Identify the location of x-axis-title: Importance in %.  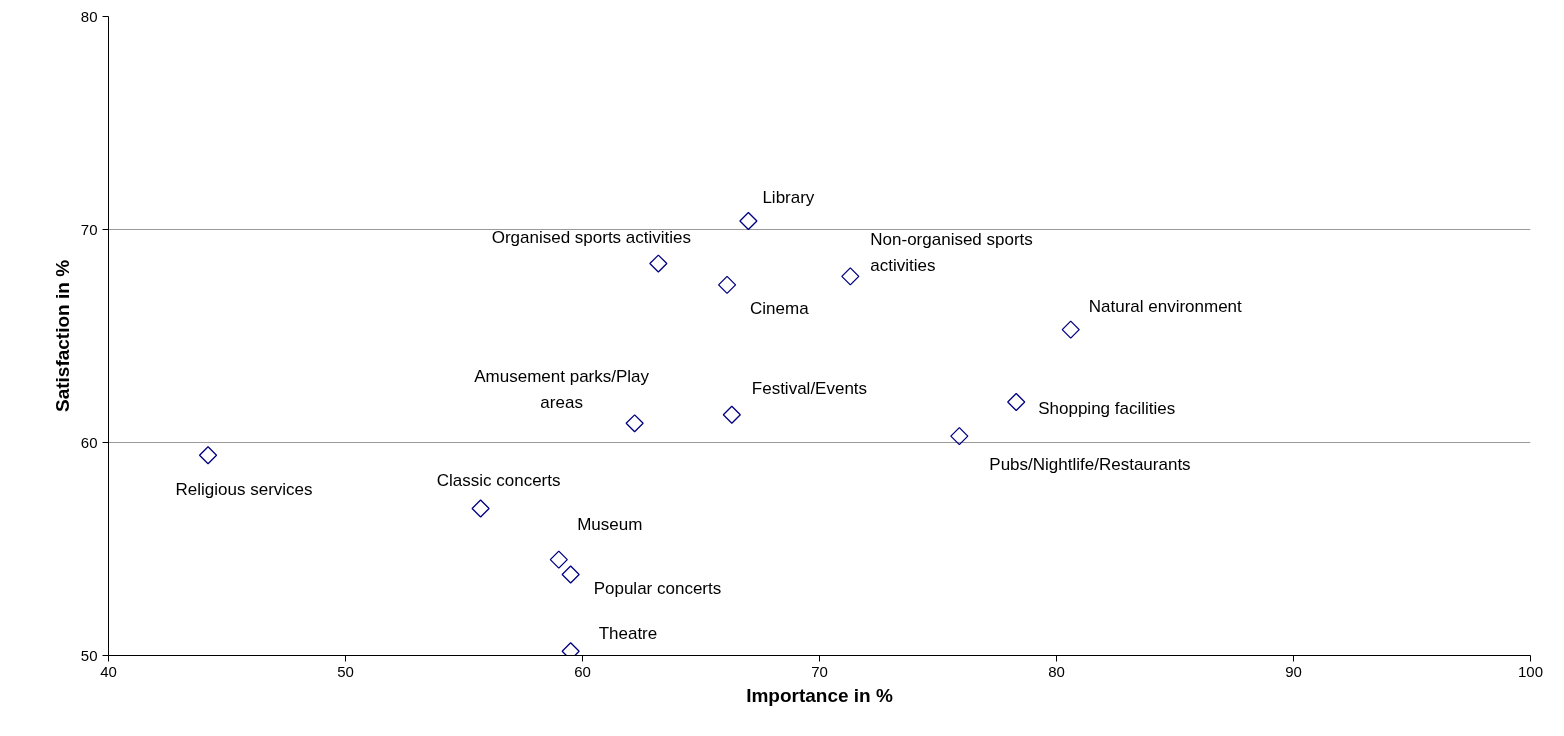
(819, 695).